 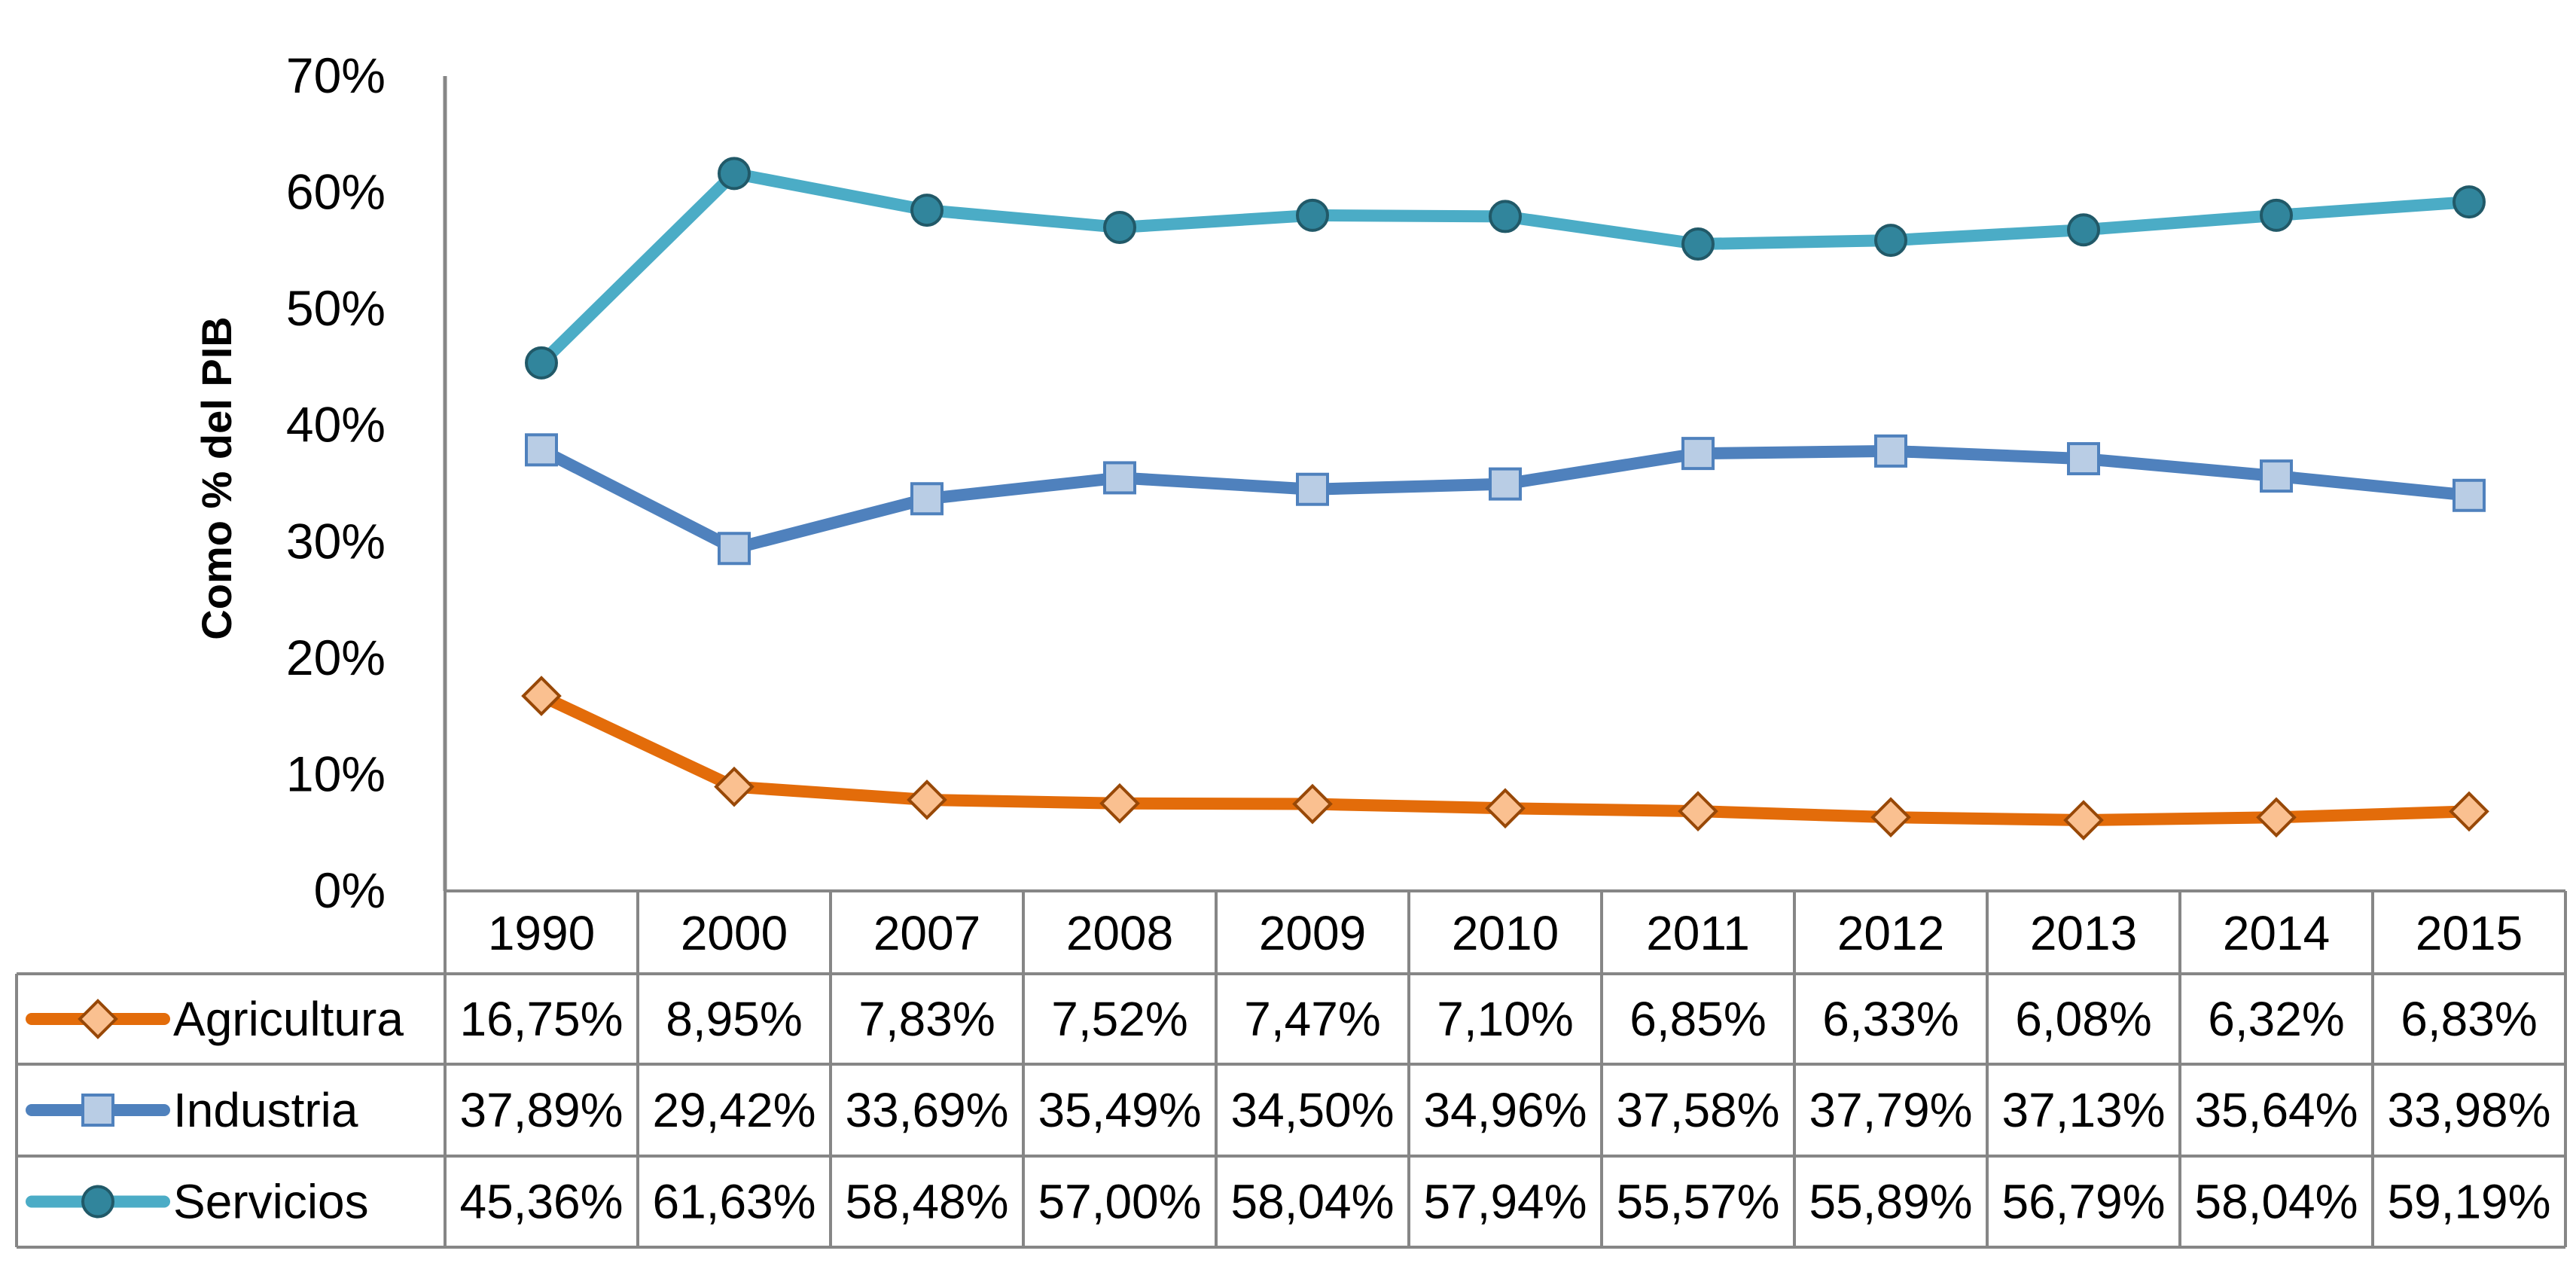 What do you see at coordinates (2276, 933) in the screenshot?
I see `x-tick-label: 2014` at bounding box center [2276, 933].